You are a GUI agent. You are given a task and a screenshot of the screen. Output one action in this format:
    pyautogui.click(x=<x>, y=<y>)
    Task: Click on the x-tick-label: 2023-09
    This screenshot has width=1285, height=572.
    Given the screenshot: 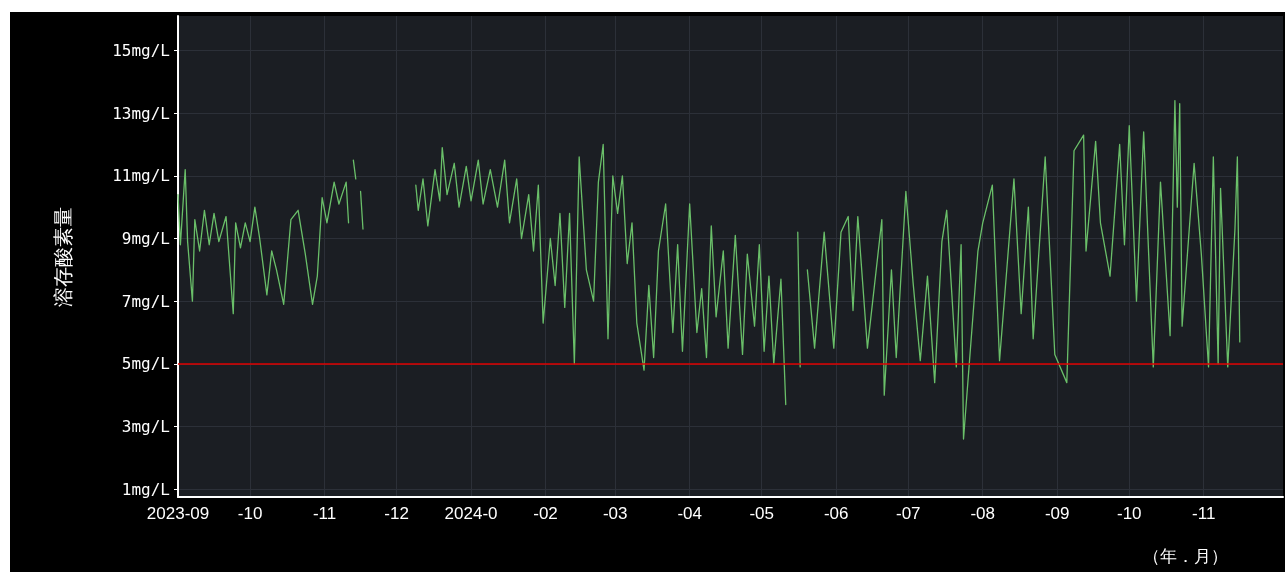 What is the action you would take?
    pyautogui.click(x=178, y=513)
    